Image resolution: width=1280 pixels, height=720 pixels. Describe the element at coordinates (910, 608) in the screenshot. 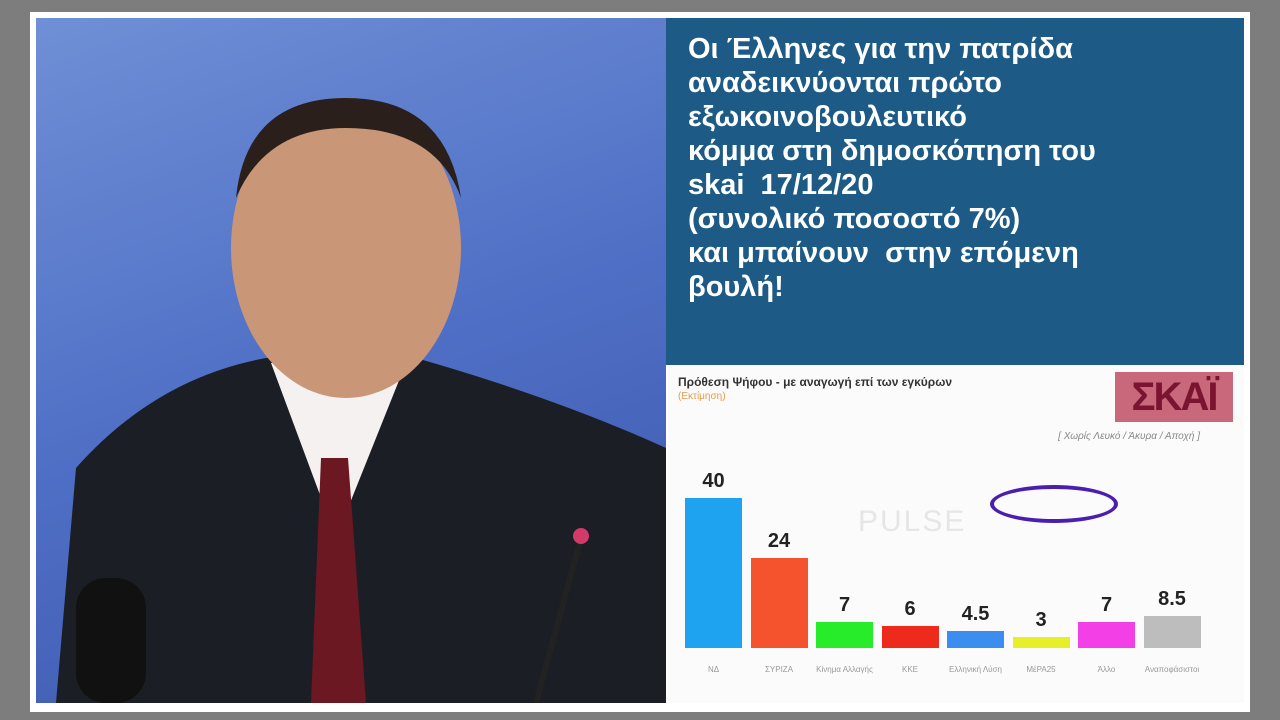

I see `bar-value-label: 6` at that location.